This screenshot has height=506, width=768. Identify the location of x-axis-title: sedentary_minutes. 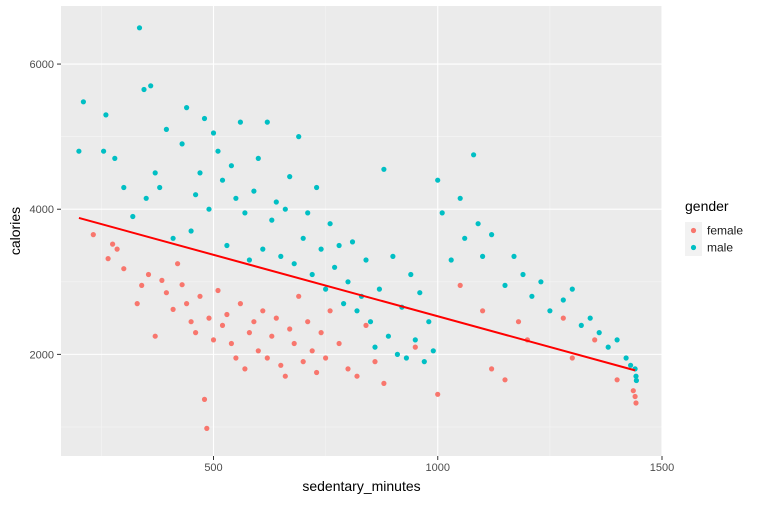
(361, 486).